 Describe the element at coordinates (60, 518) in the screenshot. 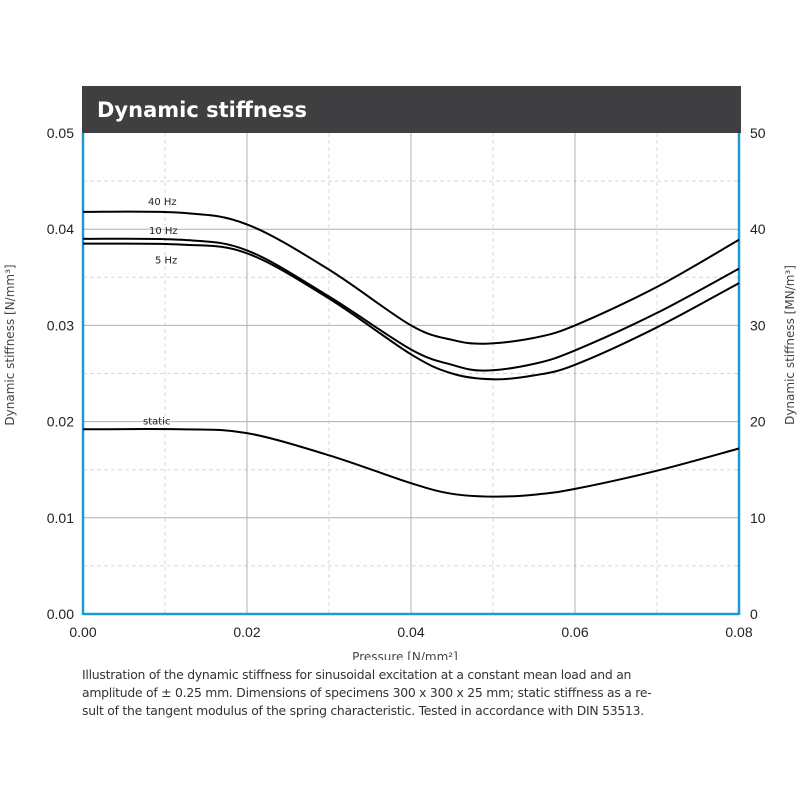

I see `y-tick-label-left: 0.01` at that location.